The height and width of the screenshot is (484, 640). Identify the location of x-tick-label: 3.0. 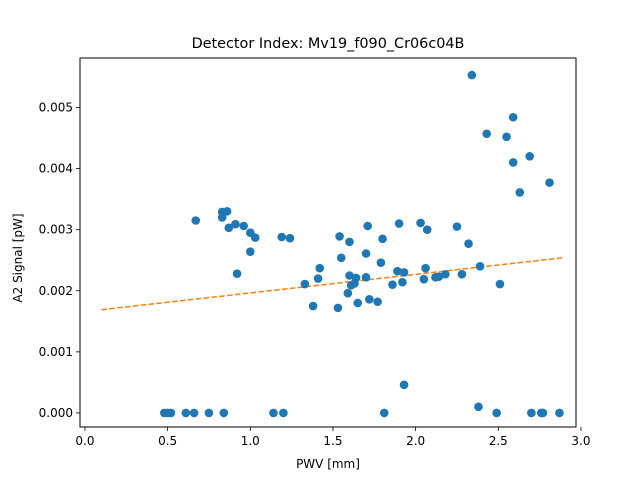
(580, 441).